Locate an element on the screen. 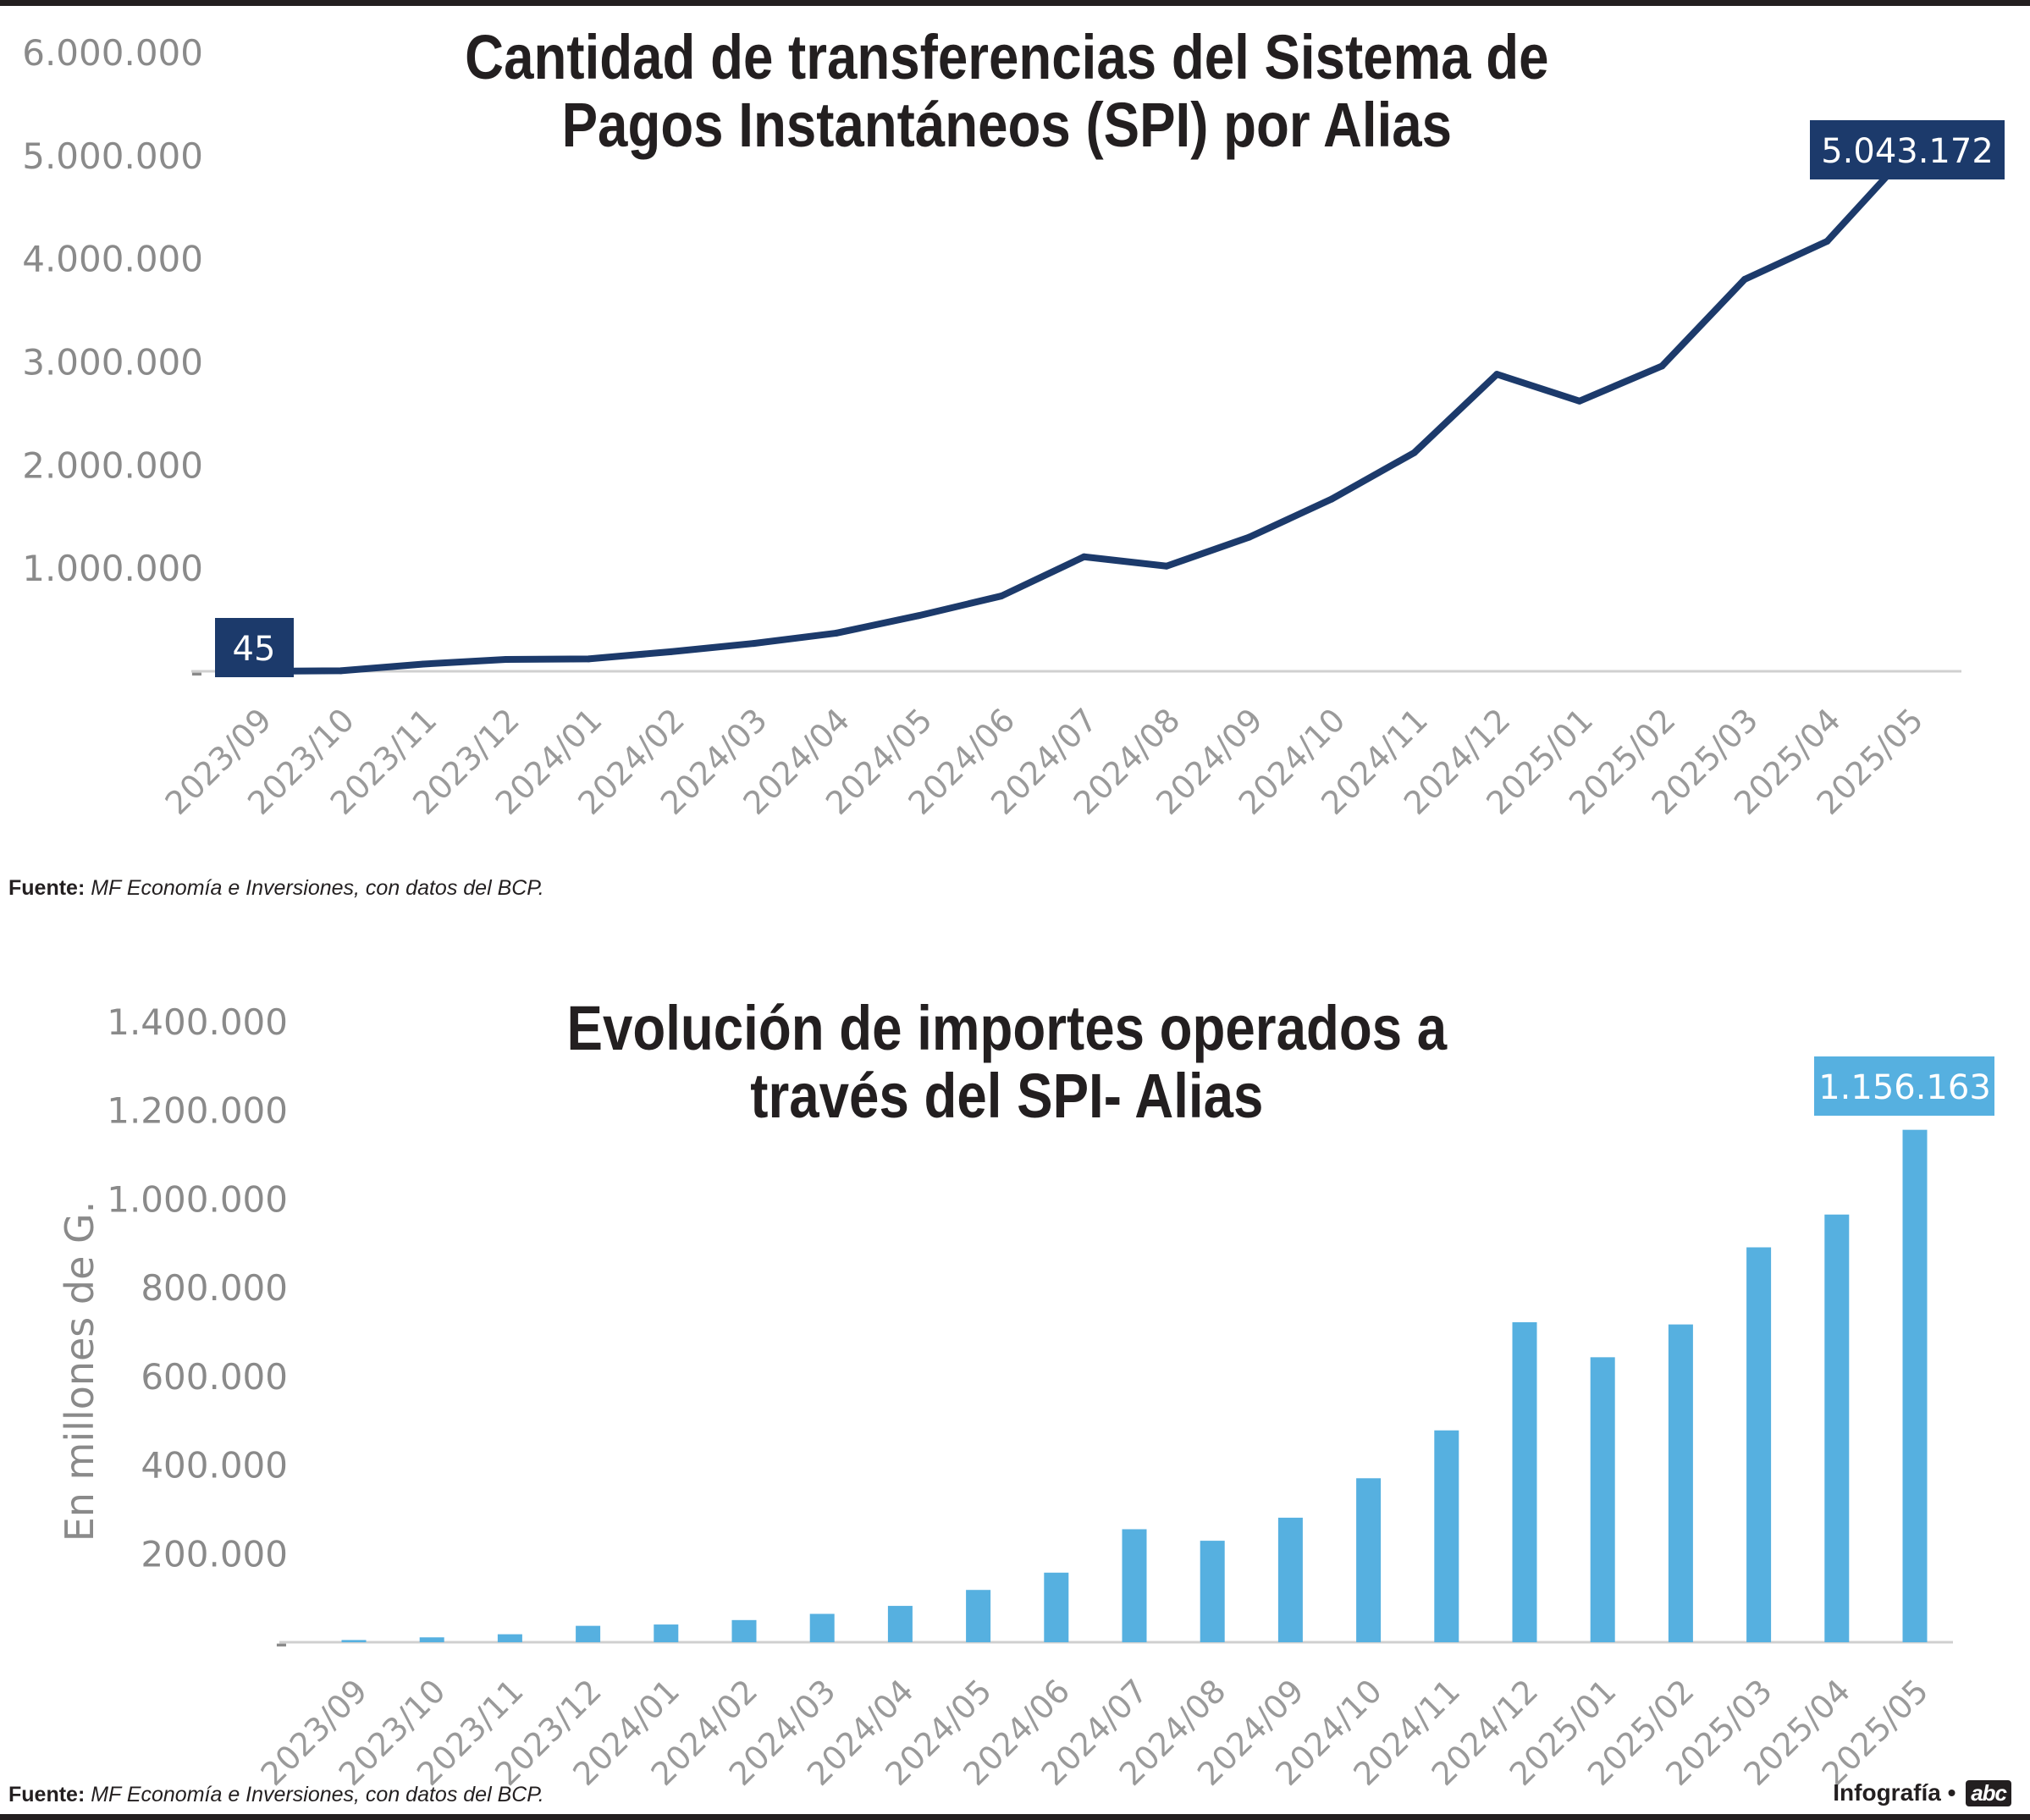 The image size is (2030, 1820). max-value-box is located at coordinates (1904, 1086).